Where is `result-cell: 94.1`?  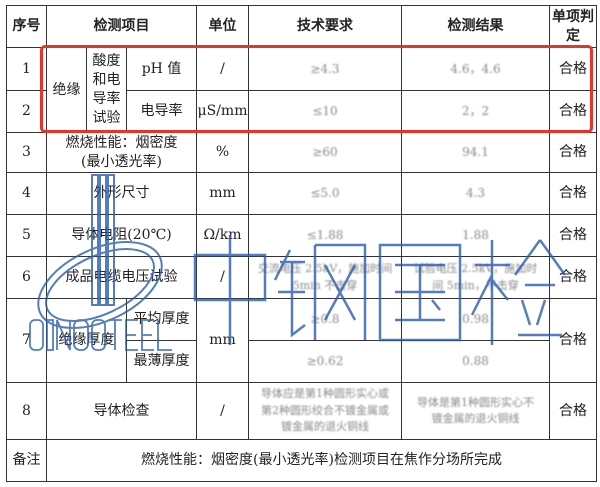 result-cell: 94.1 is located at coordinates (475, 152).